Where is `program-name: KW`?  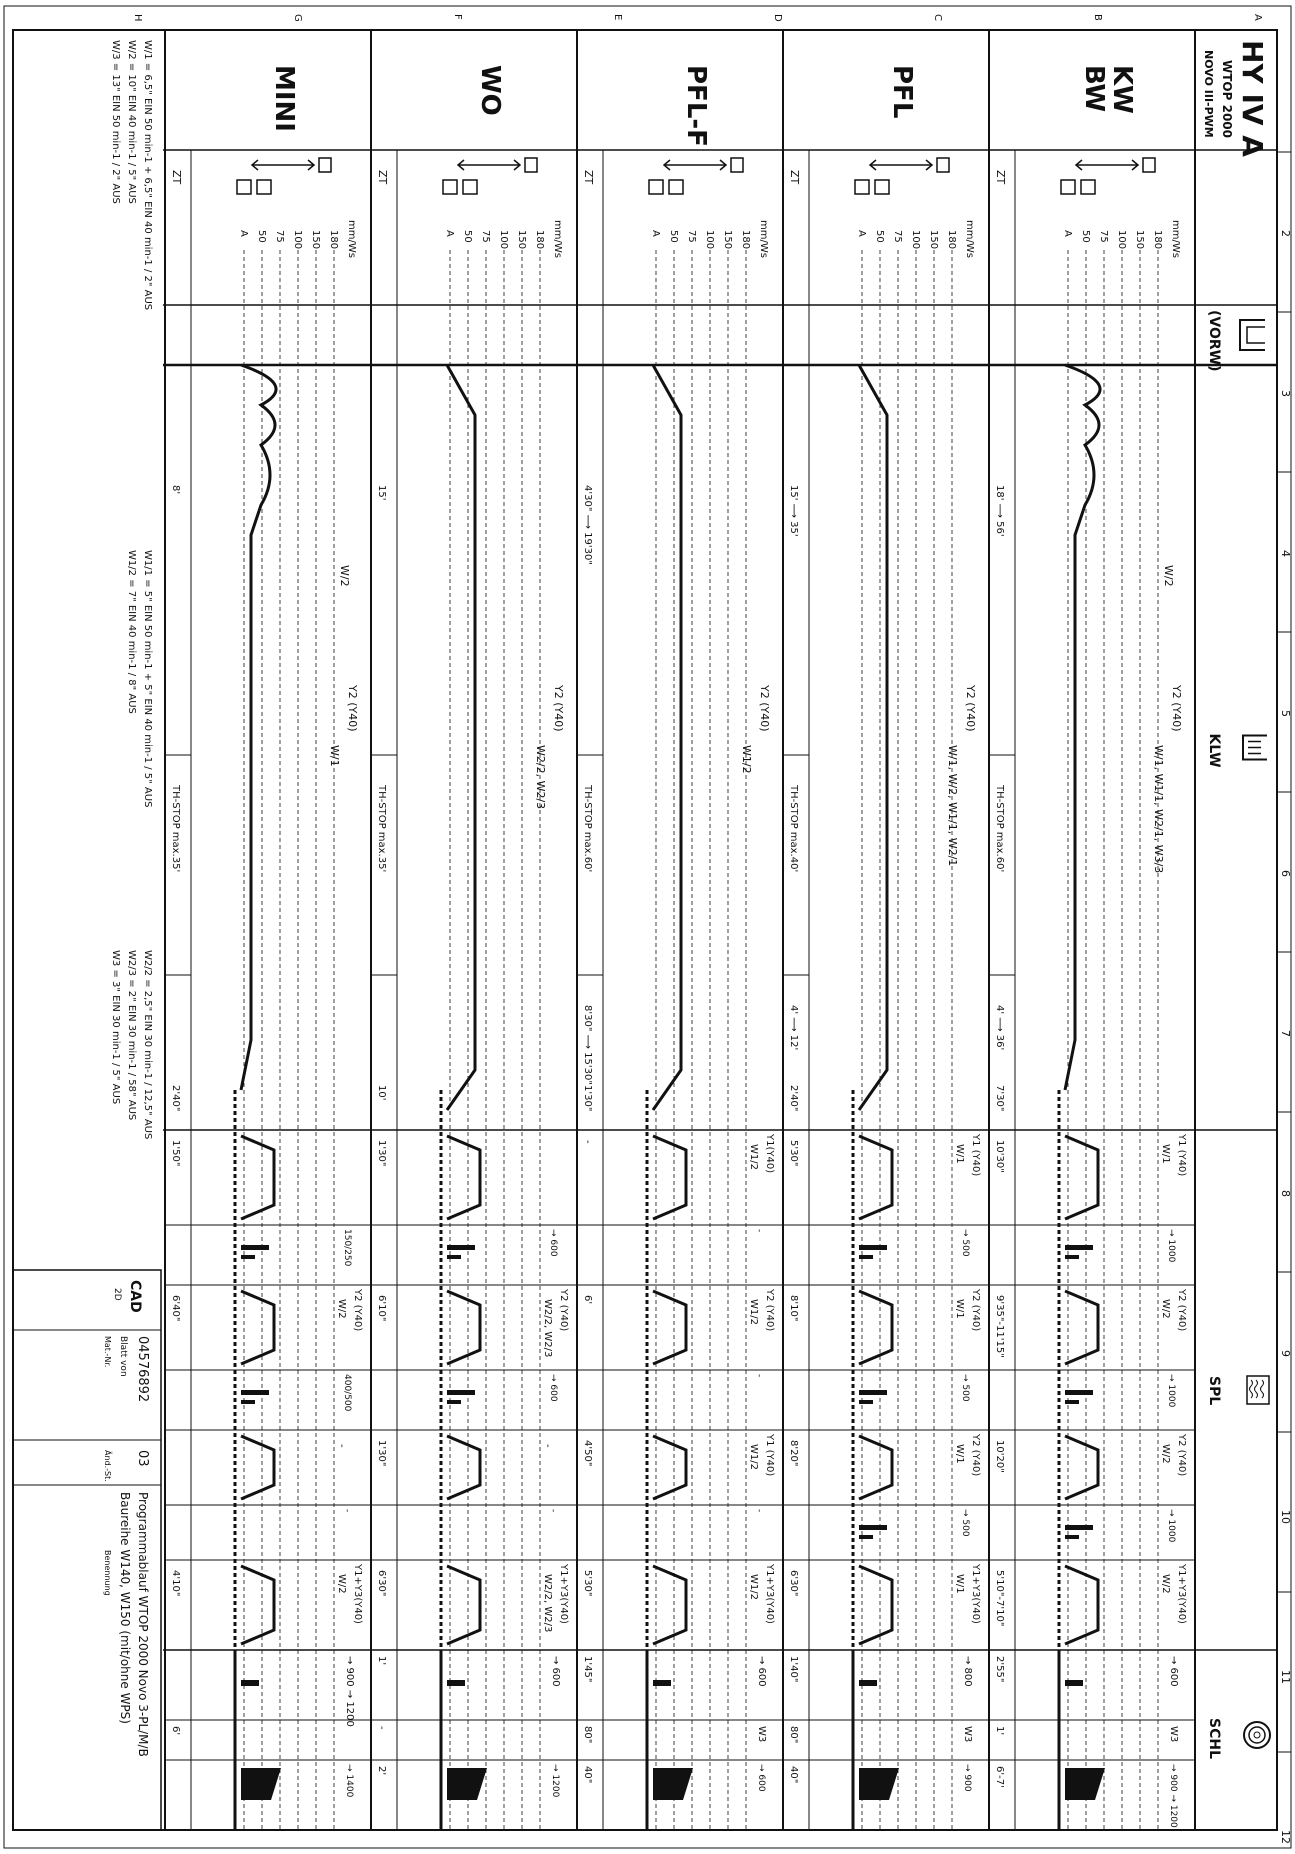 program-name: KW is located at coordinates (1122, 89).